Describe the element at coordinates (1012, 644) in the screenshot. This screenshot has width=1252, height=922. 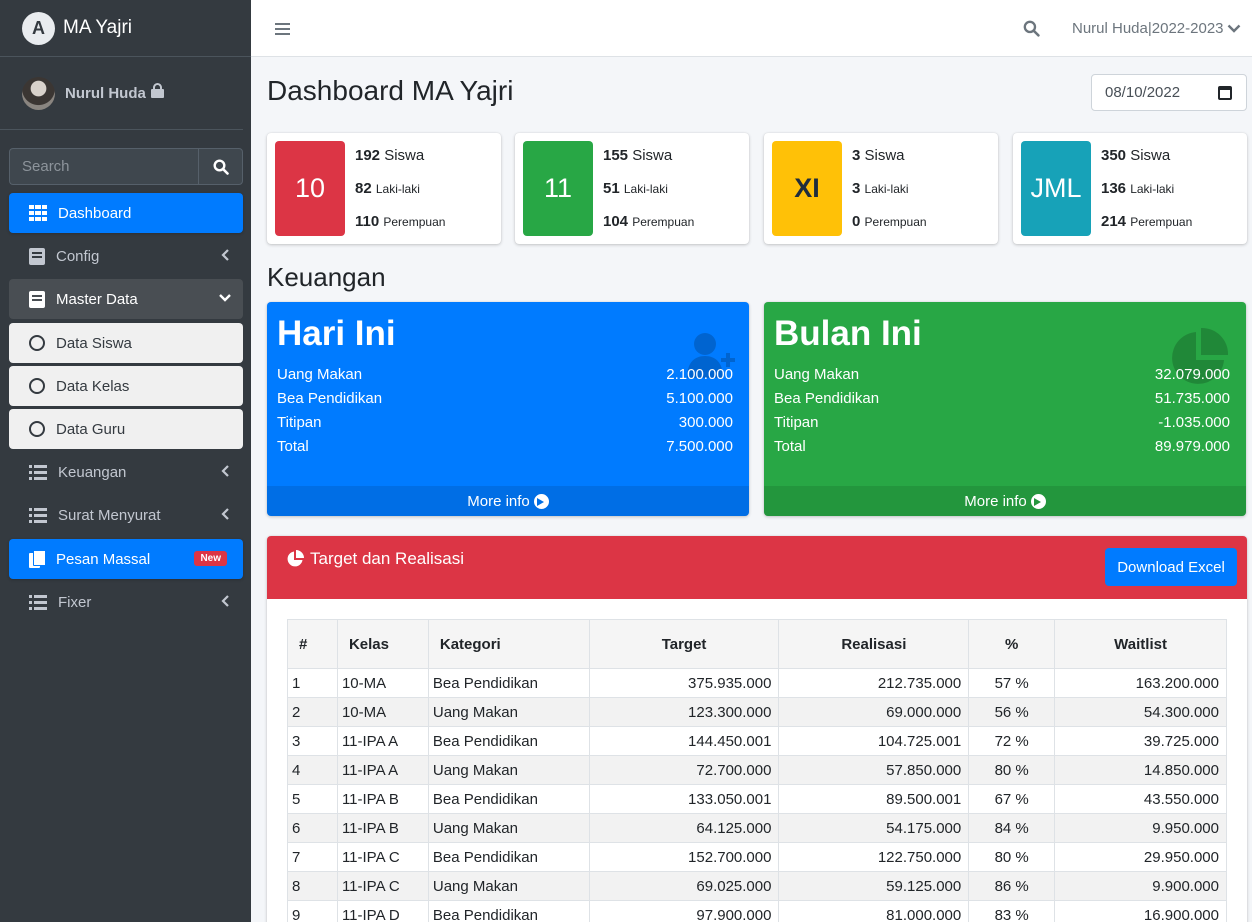
I see `col-header: %` at that location.